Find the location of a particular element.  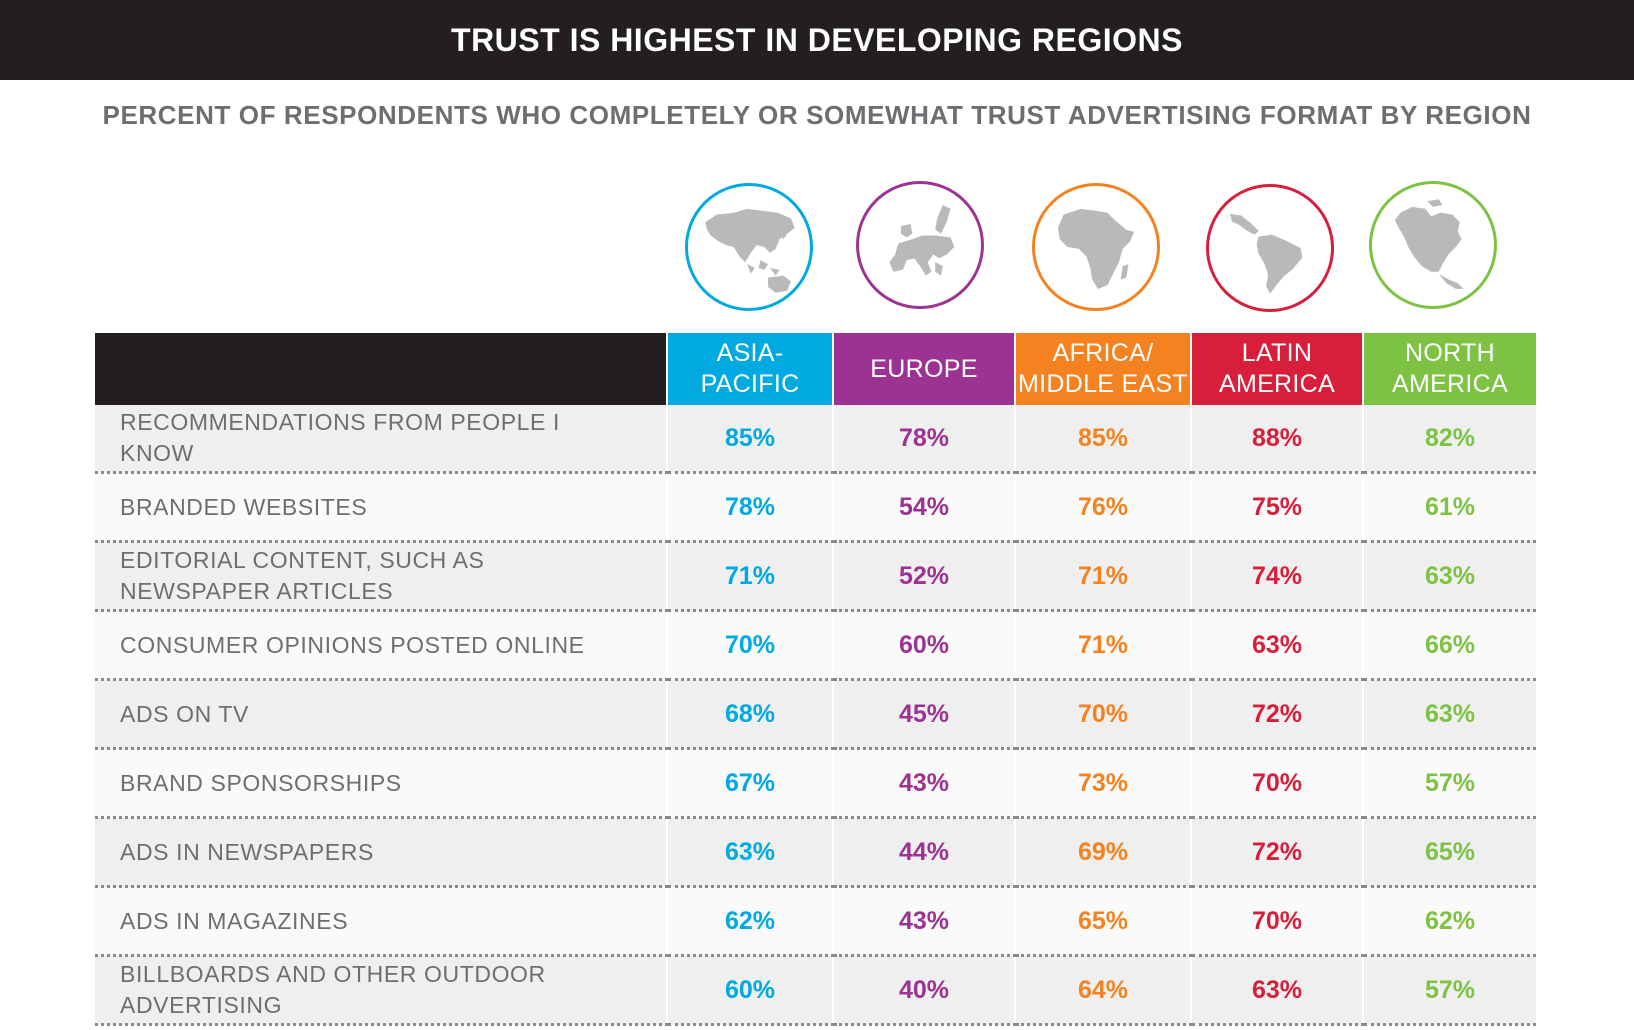

value-cell: 73% is located at coordinates (1103, 783).